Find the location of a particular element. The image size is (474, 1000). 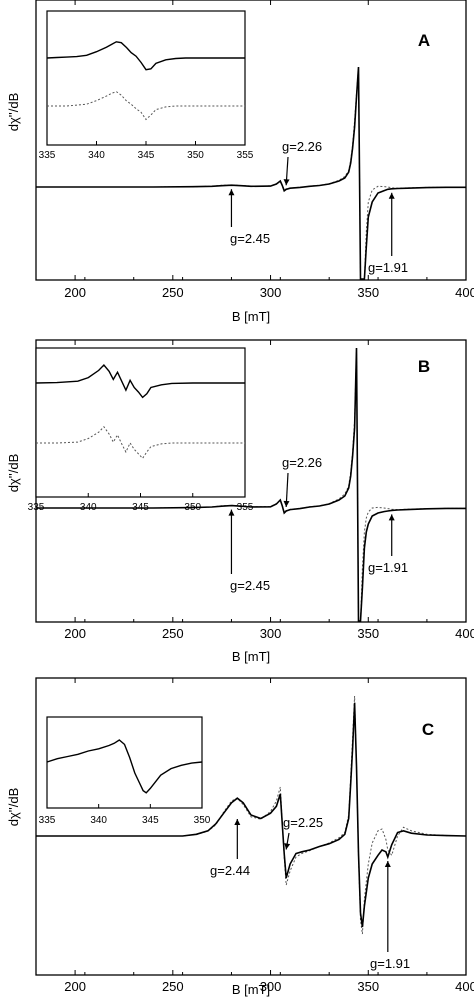

inset-simulated-line is located at coordinates (146, 106).